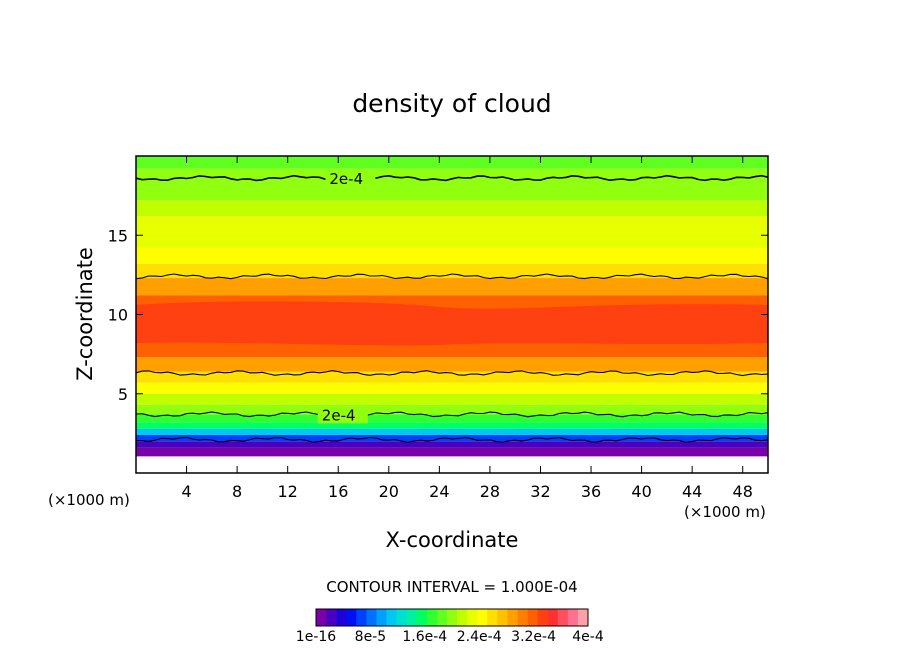 The width and height of the screenshot is (904, 654). Describe the element at coordinates (533, 637) in the screenshot. I see `colorbar-label: 3.2e-4` at that location.